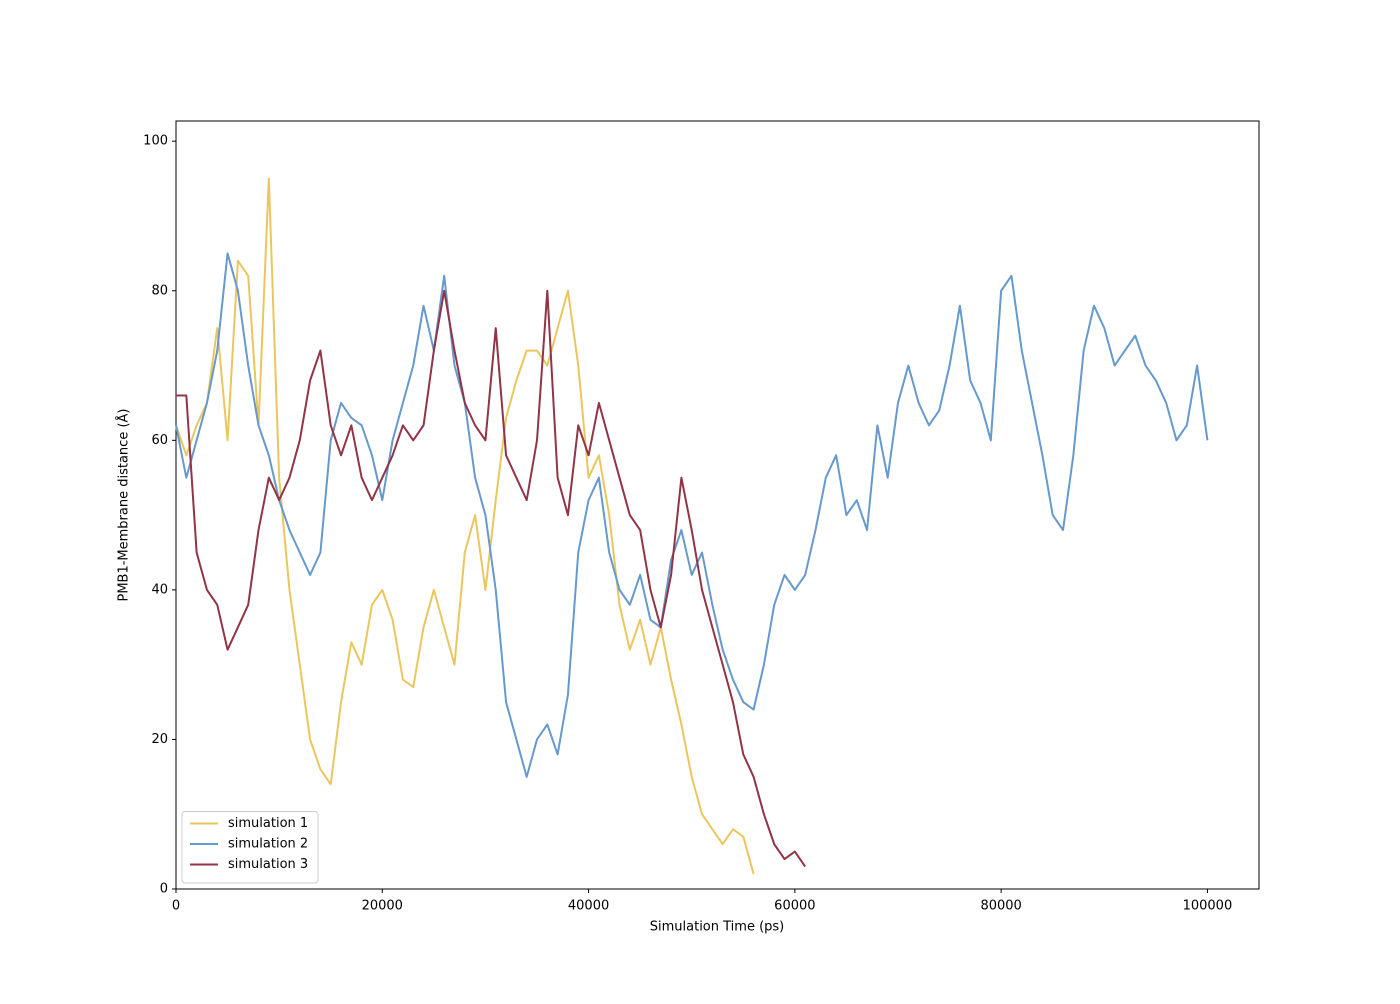 The width and height of the screenshot is (1400, 1004). Describe the element at coordinates (155, 141) in the screenshot. I see `y-tick-label: 100` at that location.